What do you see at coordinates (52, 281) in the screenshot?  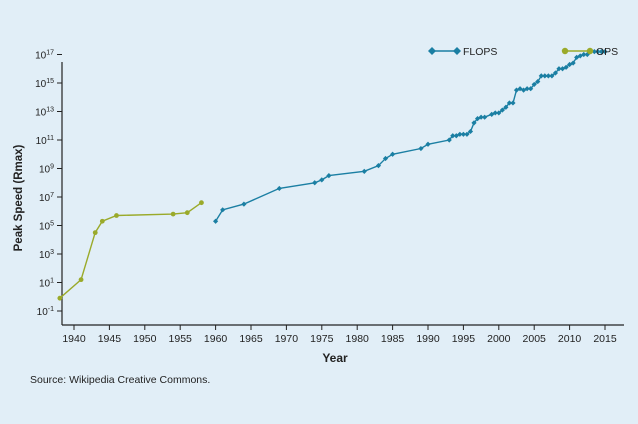 I see `y-tick-exponent: 1` at bounding box center [52, 281].